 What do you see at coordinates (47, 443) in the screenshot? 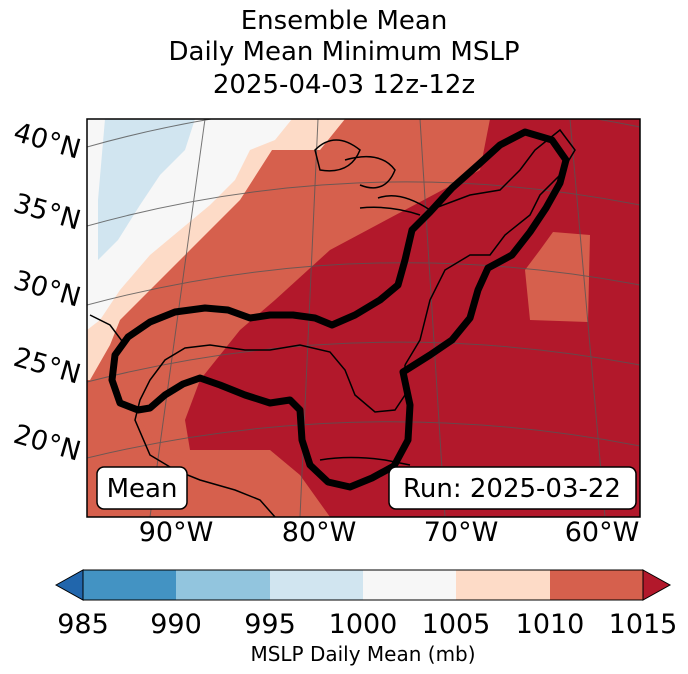
I see `lat-label-20: 20°N` at bounding box center [47, 443].